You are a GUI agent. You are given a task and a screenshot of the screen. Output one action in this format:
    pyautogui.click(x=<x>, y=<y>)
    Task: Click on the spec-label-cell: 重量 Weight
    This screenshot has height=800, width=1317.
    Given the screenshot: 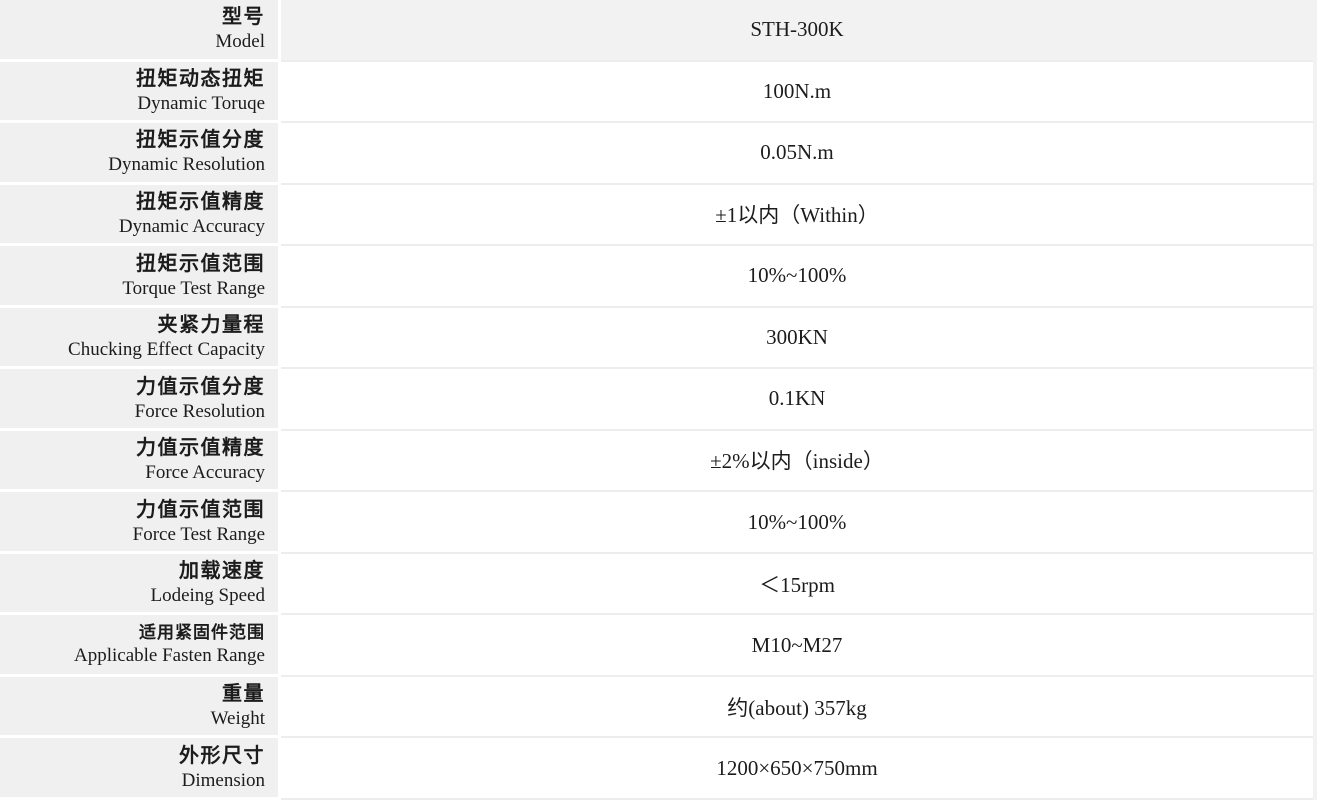 What is the action you would take?
    pyautogui.click(x=140, y=707)
    